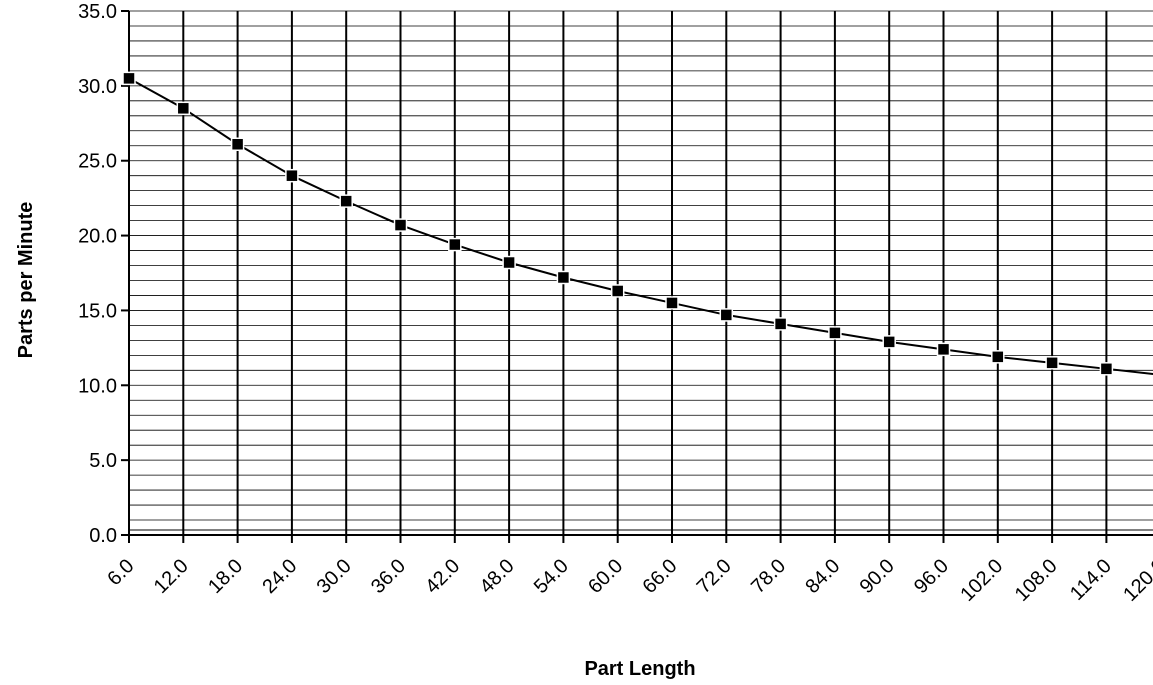 The image size is (1153, 685). Describe the element at coordinates (103, 461) in the screenshot. I see `y-tick-label: 5.0` at that location.